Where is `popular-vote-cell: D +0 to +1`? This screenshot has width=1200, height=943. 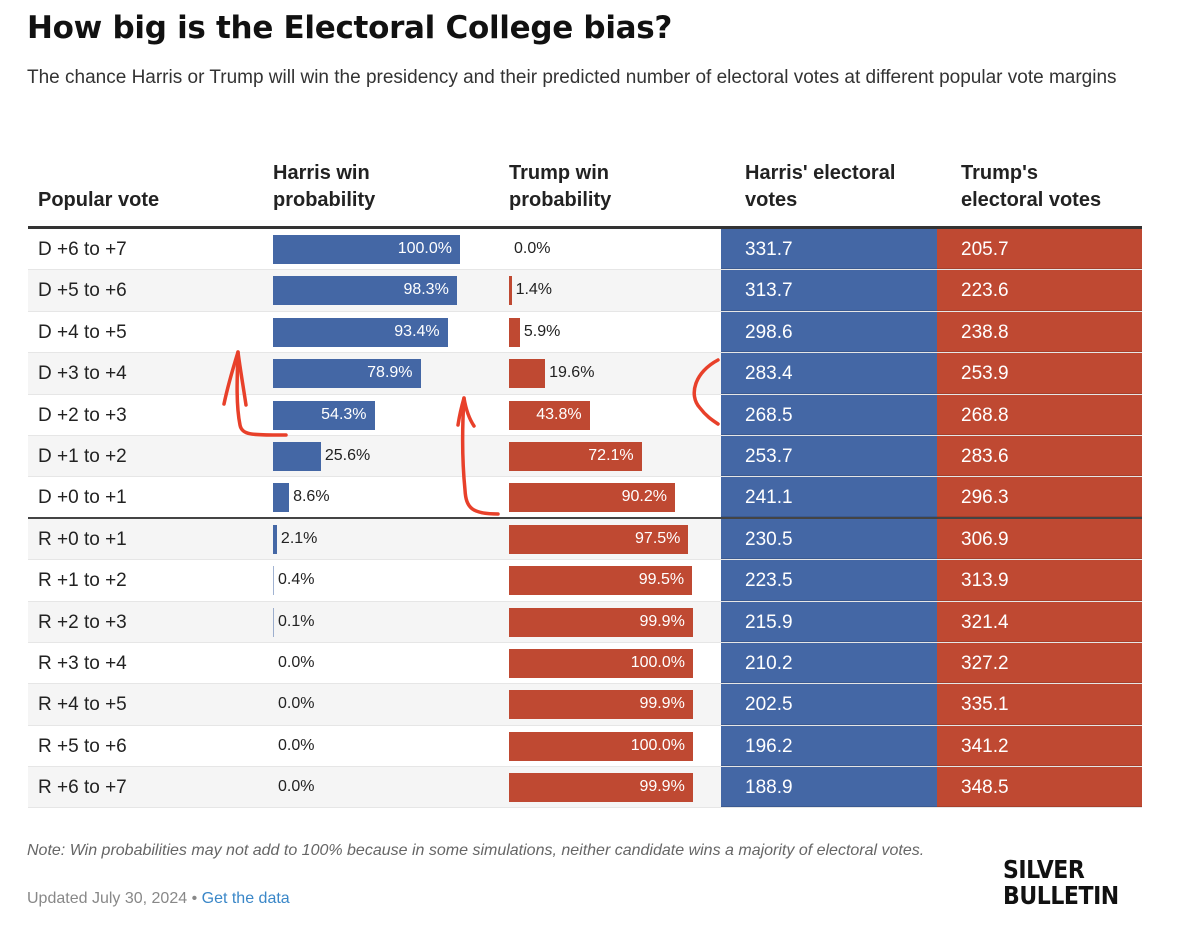 popular-vote-cell: D +0 to +1 is located at coordinates (82, 498).